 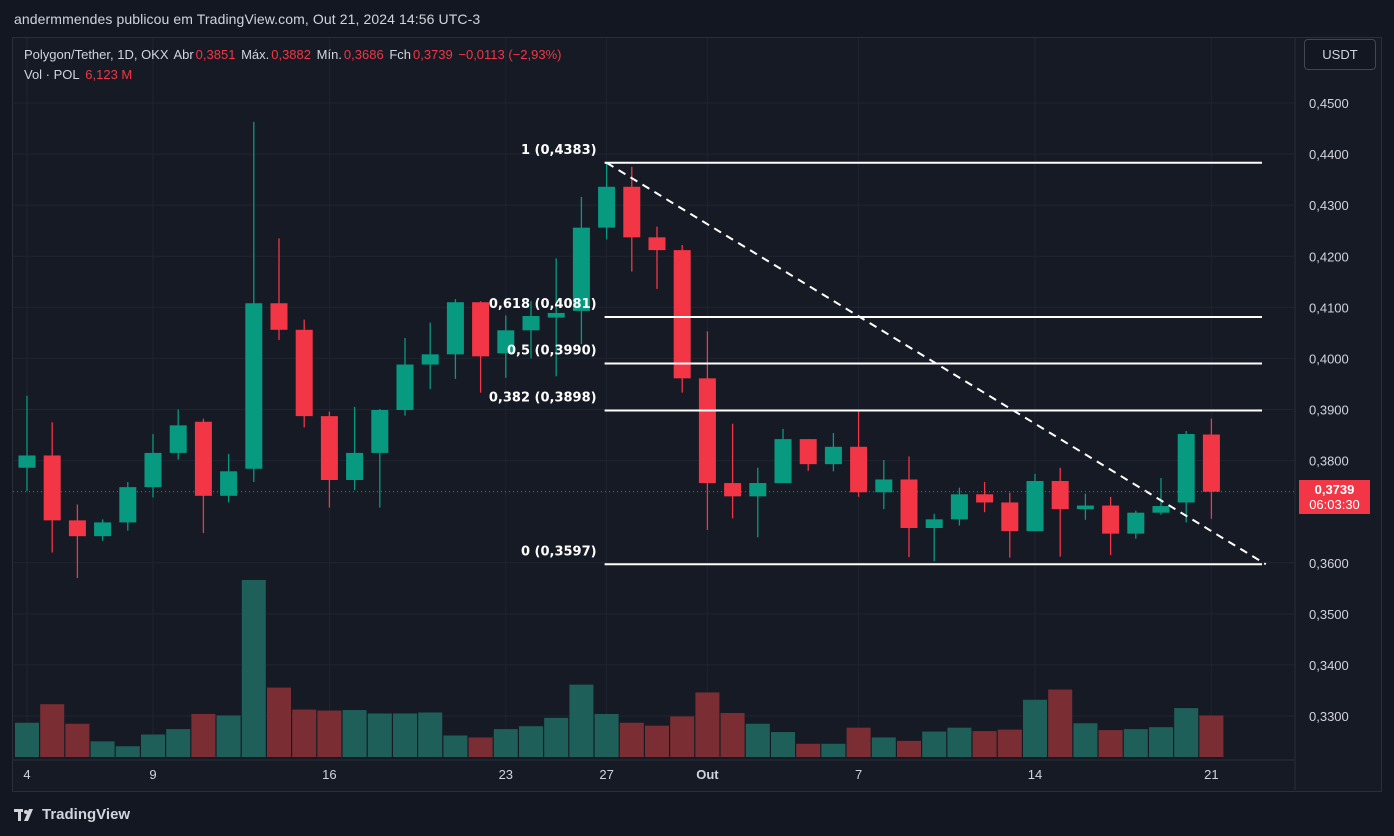 What do you see at coordinates (559, 551) in the screenshot?
I see `fib-level-label: 0 (0,3597)` at bounding box center [559, 551].